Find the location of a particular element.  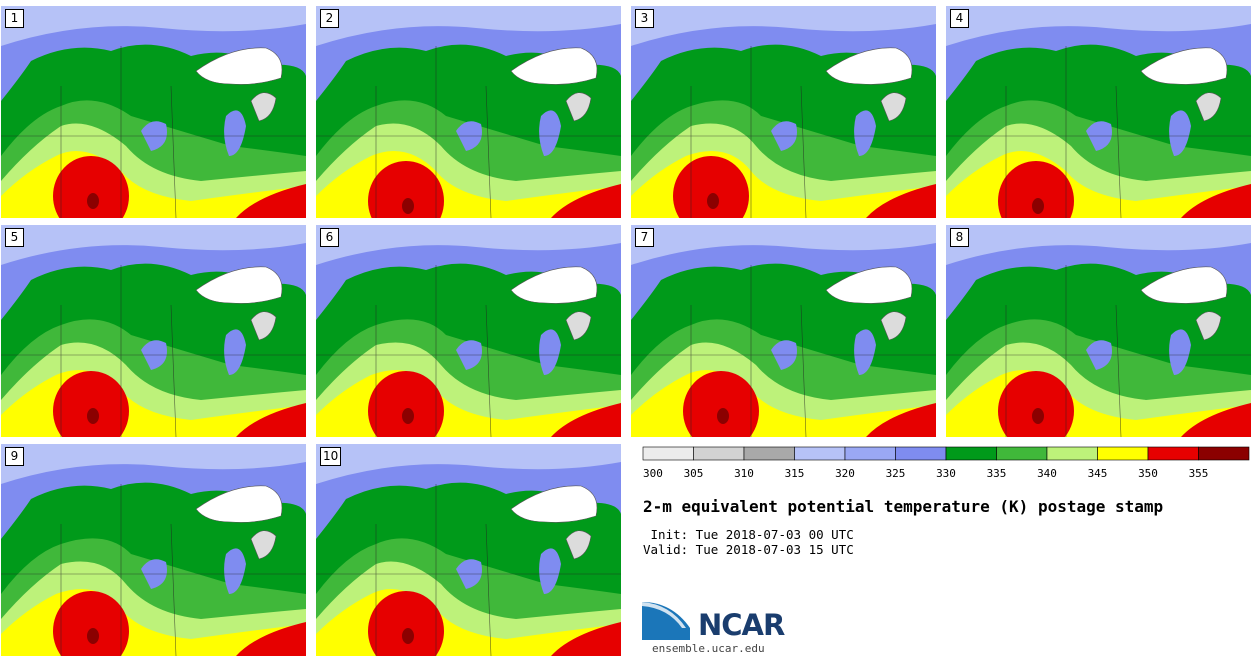

panel-number: 10 is located at coordinates (331, 456).